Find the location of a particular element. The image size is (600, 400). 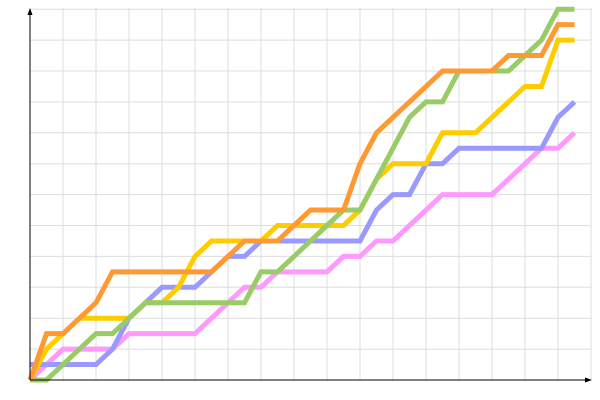

x-axis-arrow is located at coordinates (588, 380).